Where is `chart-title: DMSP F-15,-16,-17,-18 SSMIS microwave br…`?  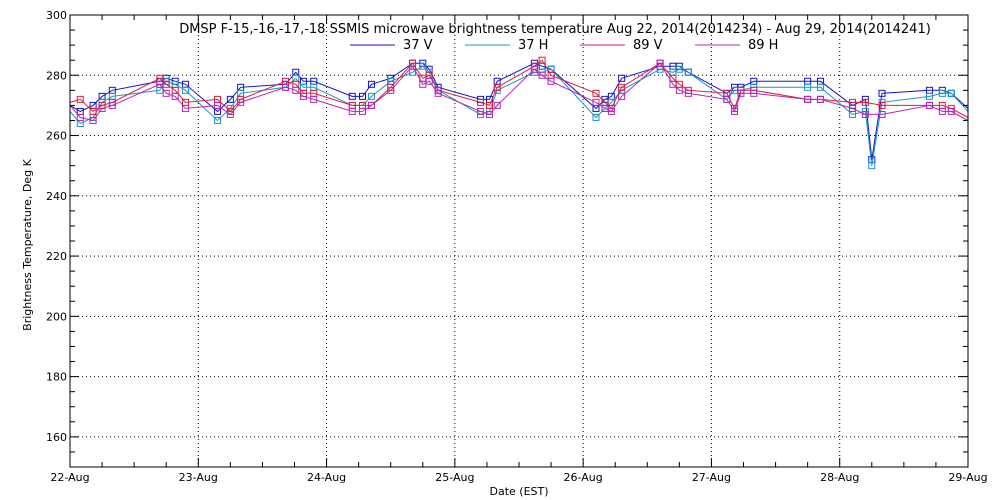 chart-title: DMSP F-15,-16,-17,-18 SSMIS microwave br… is located at coordinates (555, 29).